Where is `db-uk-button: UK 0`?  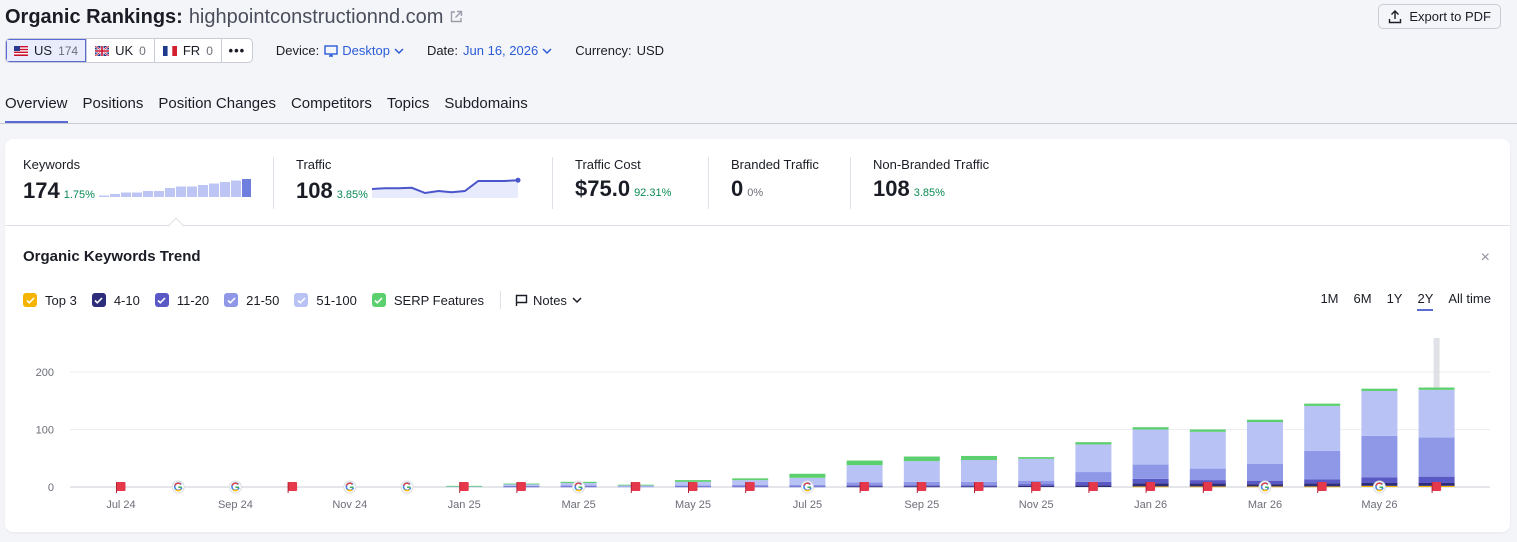
db-uk-button: UK 0 is located at coordinates (121, 50).